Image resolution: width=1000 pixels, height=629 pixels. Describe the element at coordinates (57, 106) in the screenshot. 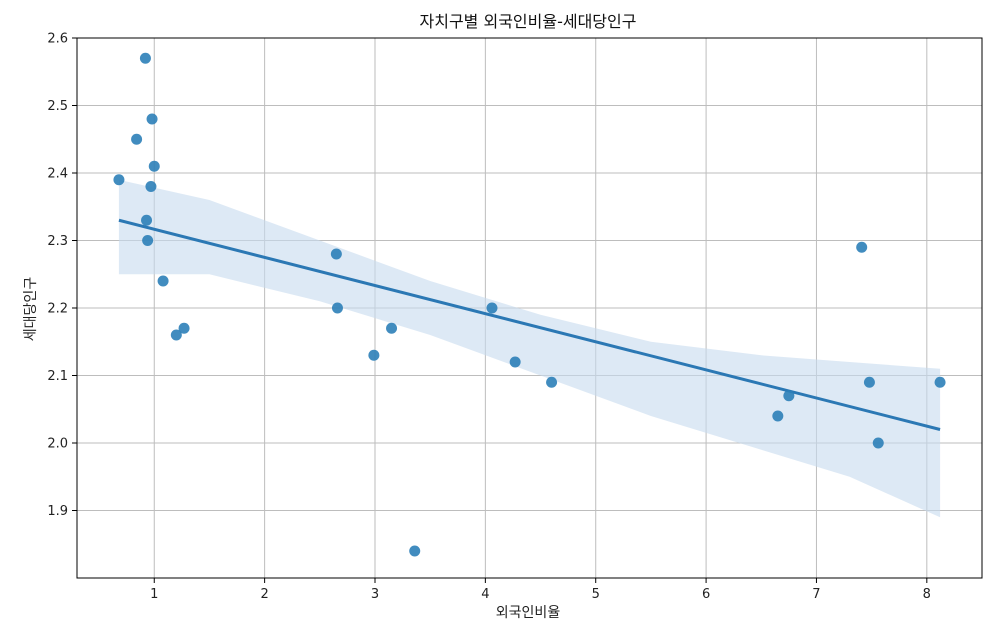

I see `y-tick-label: 2.5` at that location.